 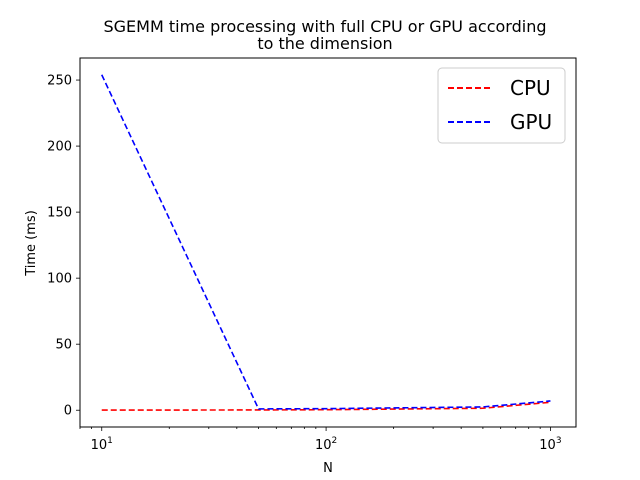 What do you see at coordinates (102, 444) in the screenshot?
I see `x-tick-label: 10¹` at bounding box center [102, 444].